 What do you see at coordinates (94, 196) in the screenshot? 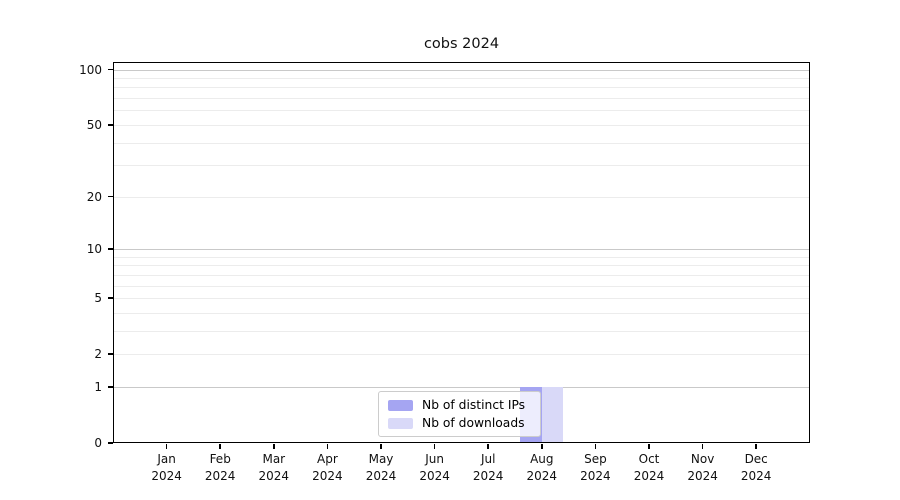
I see `y-tick-label: 20` at bounding box center [94, 196].